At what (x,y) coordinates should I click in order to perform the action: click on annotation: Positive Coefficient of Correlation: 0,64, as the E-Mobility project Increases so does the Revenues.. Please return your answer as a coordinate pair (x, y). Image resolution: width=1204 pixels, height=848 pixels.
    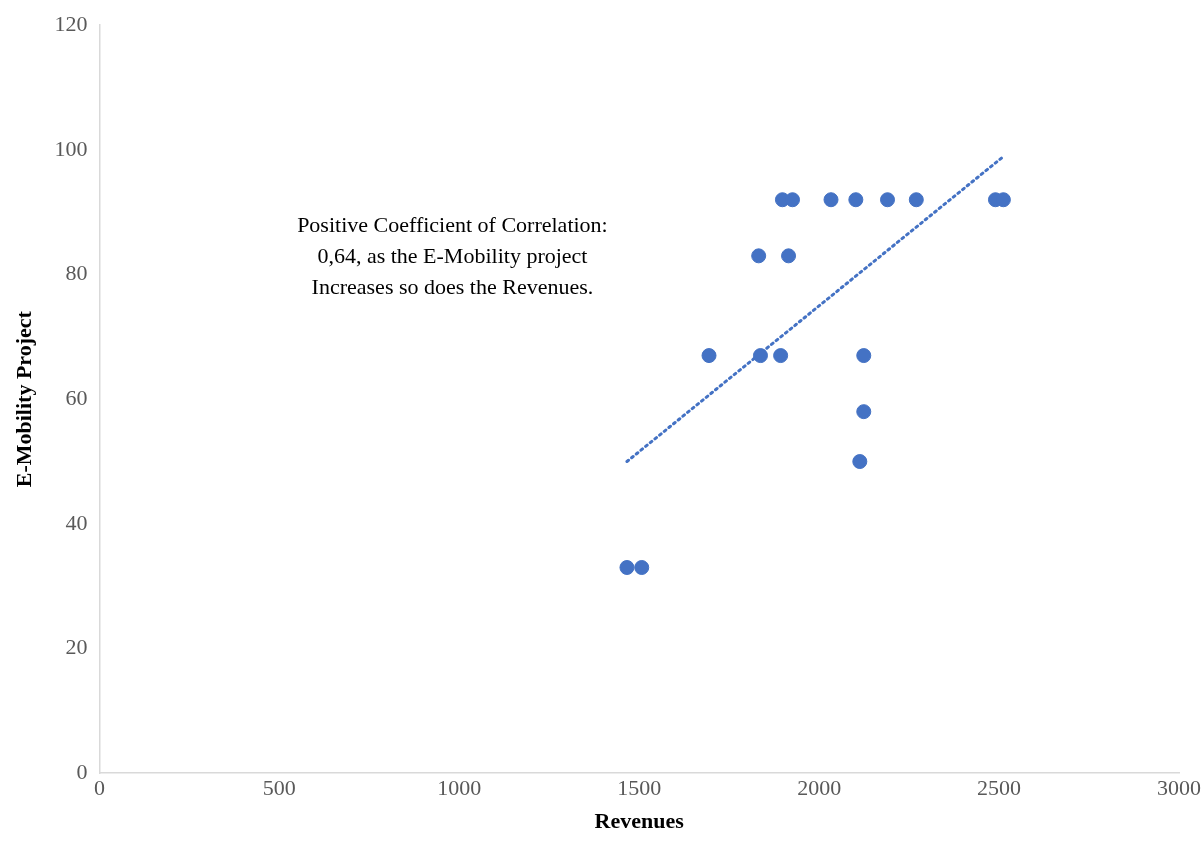
    Looking at the image, I should click on (452, 255).